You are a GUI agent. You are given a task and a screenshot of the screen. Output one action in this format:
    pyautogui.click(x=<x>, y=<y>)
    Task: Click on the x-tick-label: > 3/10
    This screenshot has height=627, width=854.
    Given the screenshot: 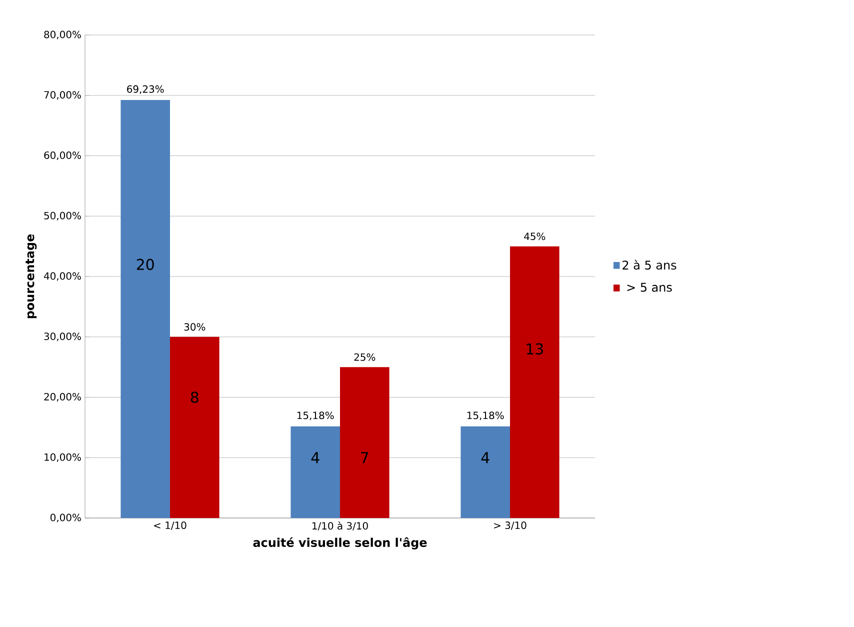 What is the action you would take?
    pyautogui.click(x=510, y=526)
    